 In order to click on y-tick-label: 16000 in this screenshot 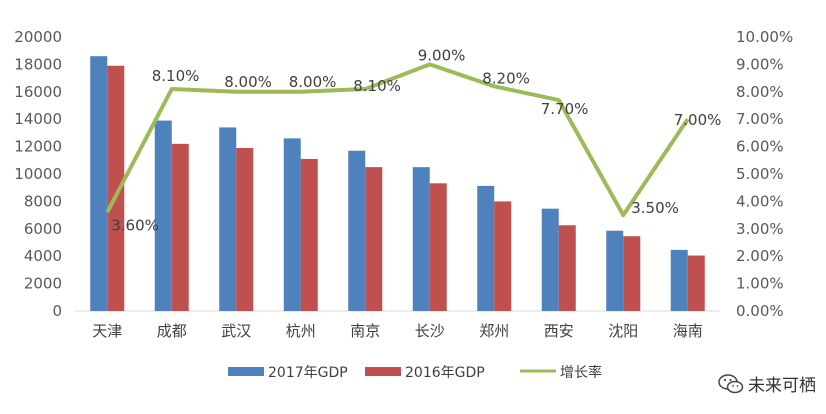, I will do `click(38, 92)`.